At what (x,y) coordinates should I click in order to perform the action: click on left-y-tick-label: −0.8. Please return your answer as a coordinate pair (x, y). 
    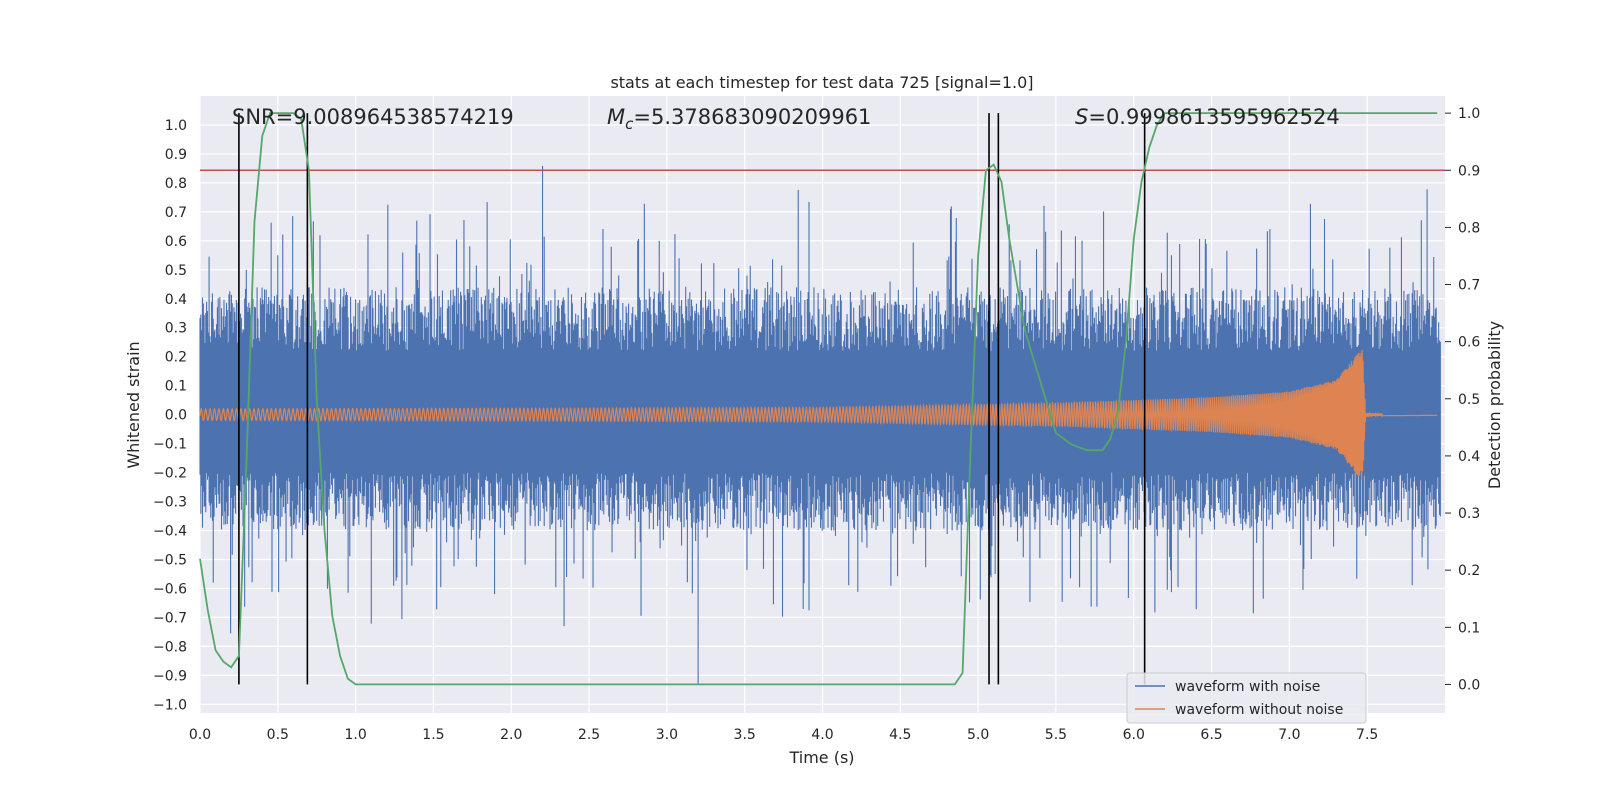
    Looking at the image, I should click on (170, 647).